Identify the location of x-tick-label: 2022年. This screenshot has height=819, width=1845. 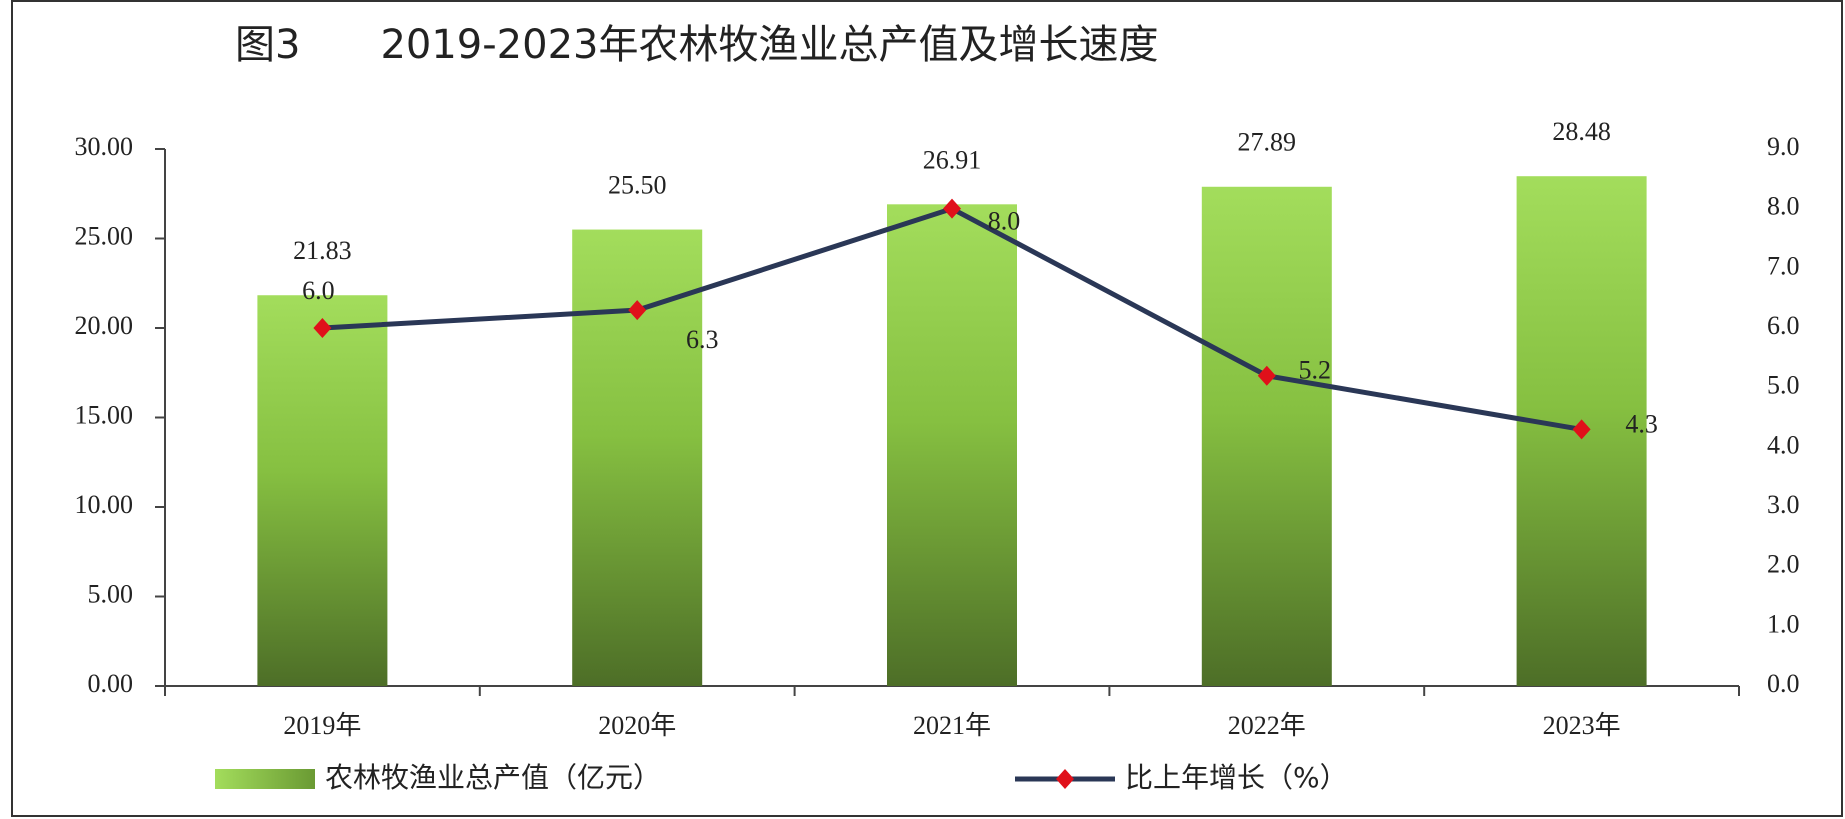
(1267, 725).